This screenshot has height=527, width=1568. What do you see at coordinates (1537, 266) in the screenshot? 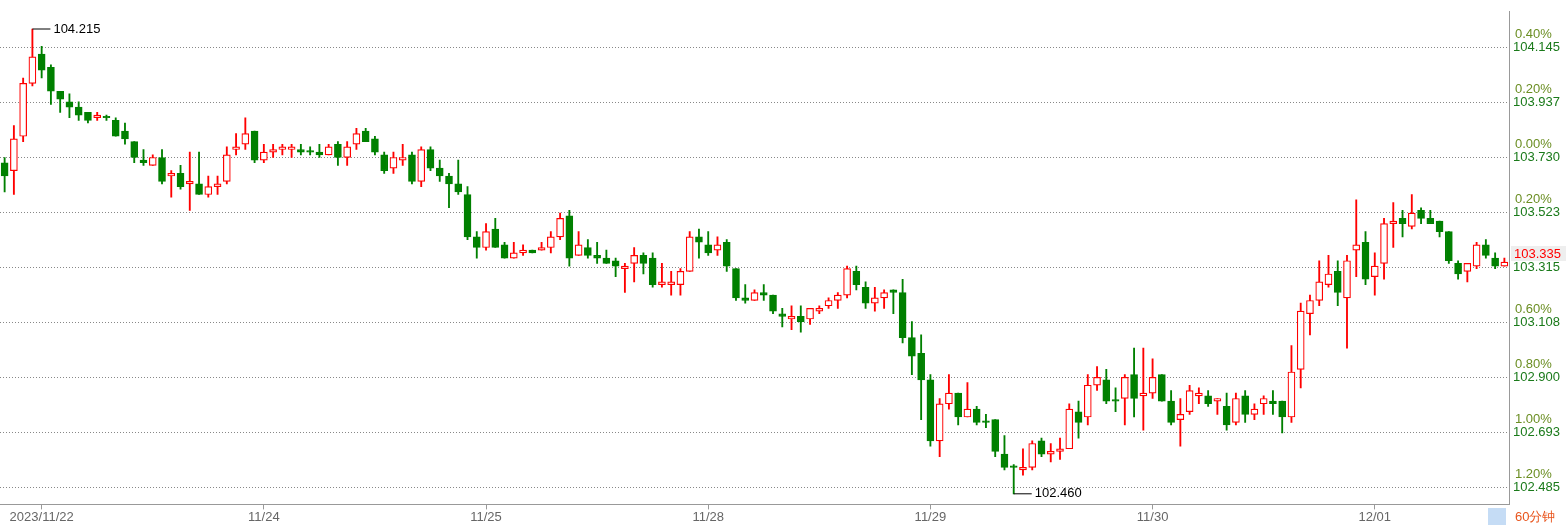
I see `y-tick-label: 103.315` at bounding box center [1537, 266].